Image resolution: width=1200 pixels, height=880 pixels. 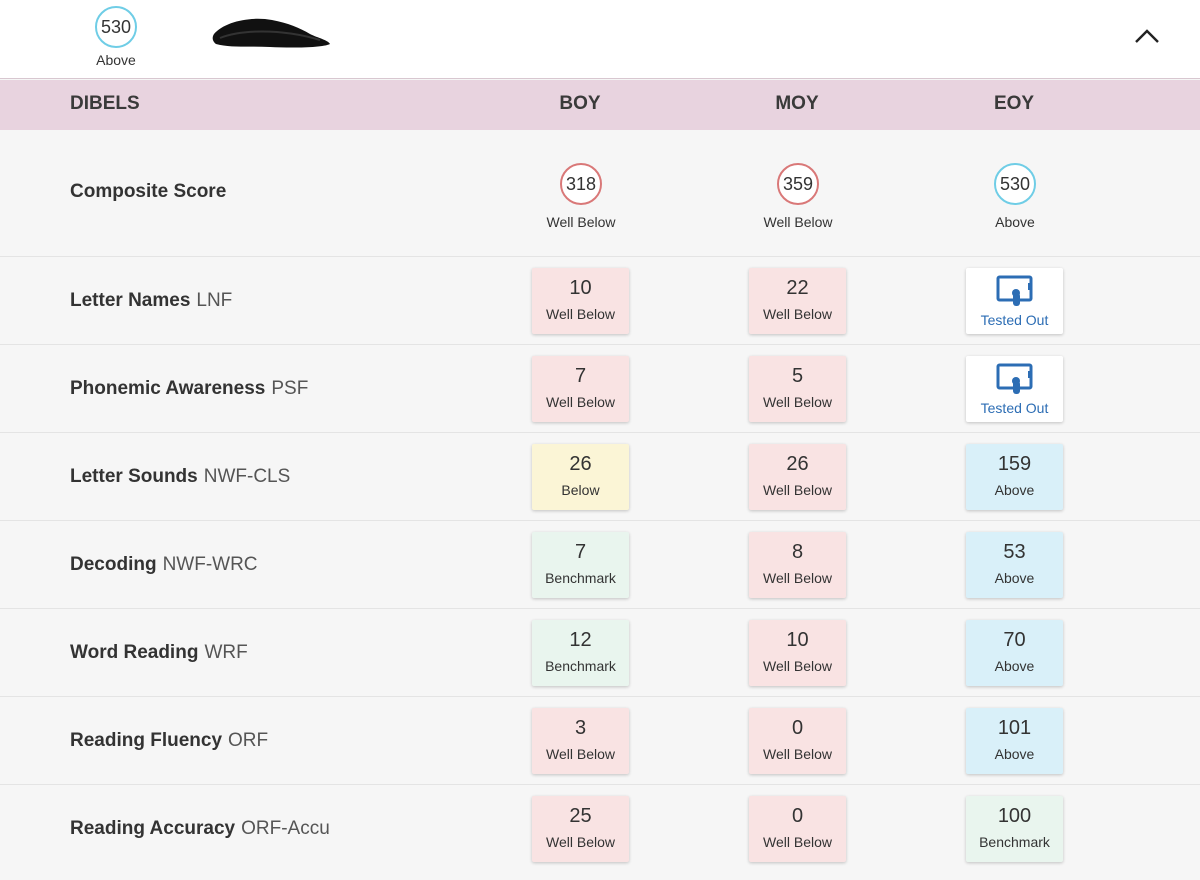 I want to click on score-card-moy: 22 Well Below, so click(x=797, y=301).